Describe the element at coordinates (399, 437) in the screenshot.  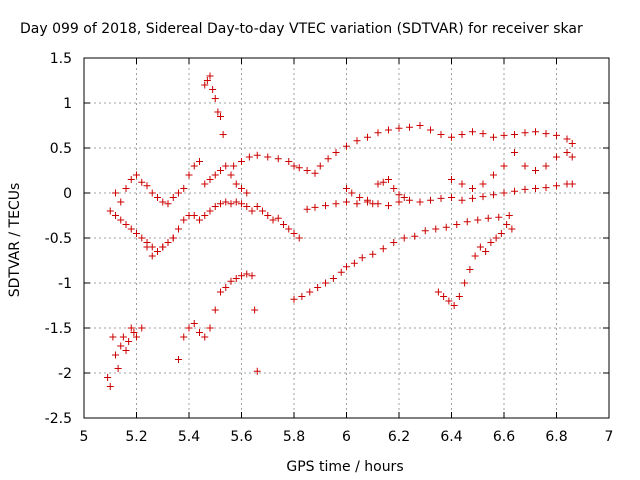
I see `x-tick-label: 6.2` at that location.